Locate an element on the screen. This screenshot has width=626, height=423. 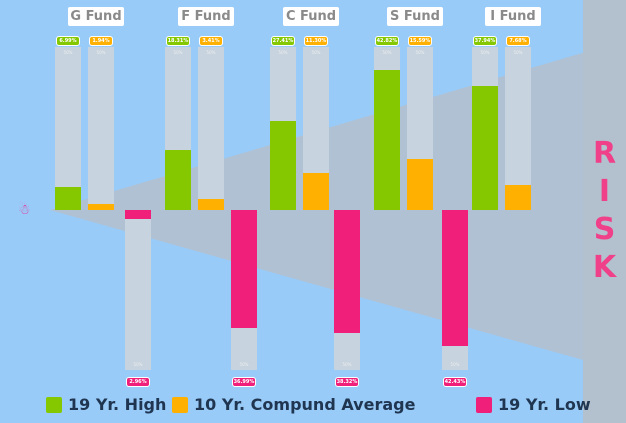
legend-low: 19 Yr. Low is located at coordinates (533, 404).